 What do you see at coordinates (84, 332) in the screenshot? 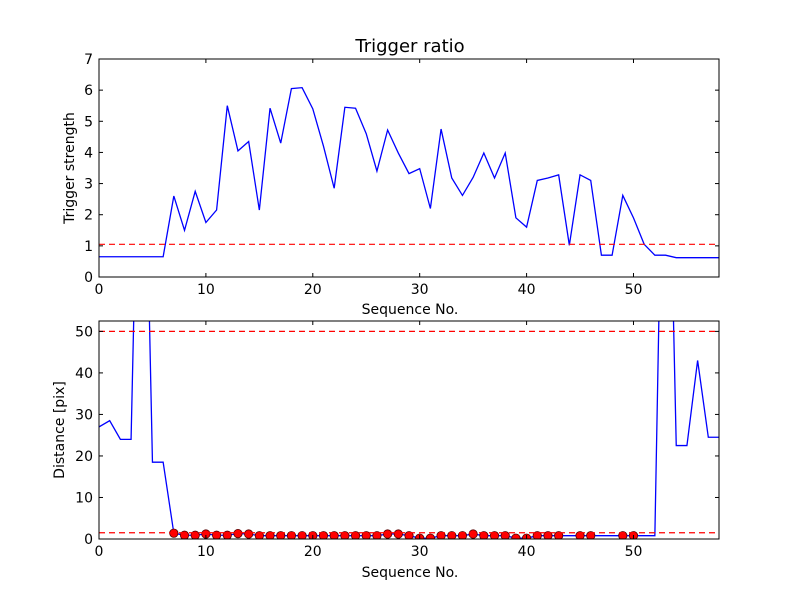
I see `y-tick-label: 50` at bounding box center [84, 332].